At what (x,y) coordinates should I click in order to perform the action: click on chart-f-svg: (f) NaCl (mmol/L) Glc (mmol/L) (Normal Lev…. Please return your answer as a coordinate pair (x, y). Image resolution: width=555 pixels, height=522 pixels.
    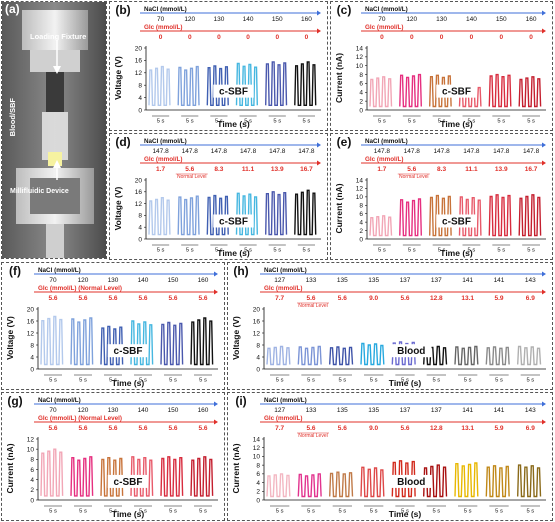
    Looking at the image, I should click on (111, 326).